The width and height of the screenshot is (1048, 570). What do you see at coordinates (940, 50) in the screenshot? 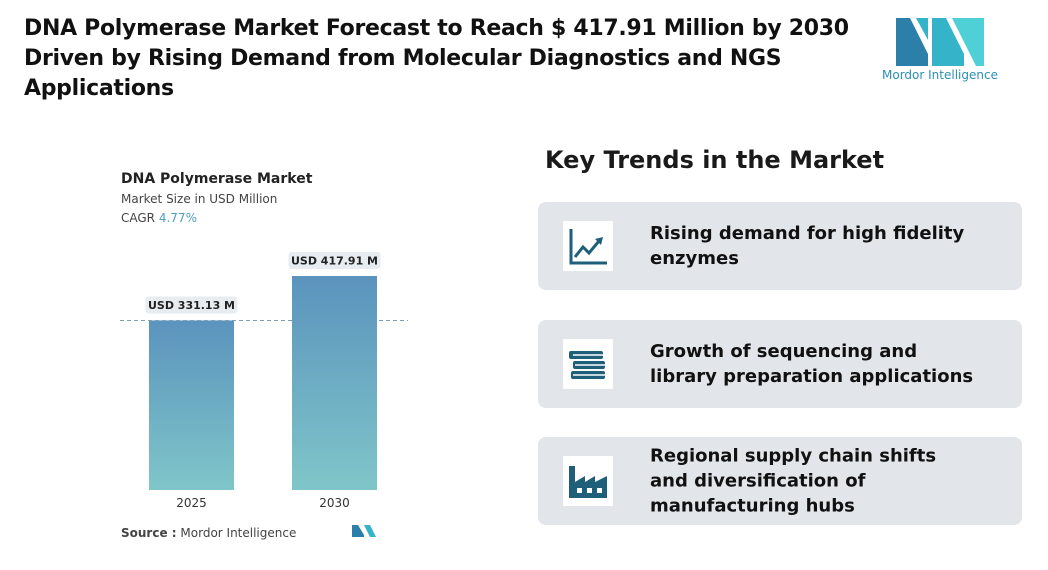
I see `logo: Mordor Intelligence` at bounding box center [940, 50].